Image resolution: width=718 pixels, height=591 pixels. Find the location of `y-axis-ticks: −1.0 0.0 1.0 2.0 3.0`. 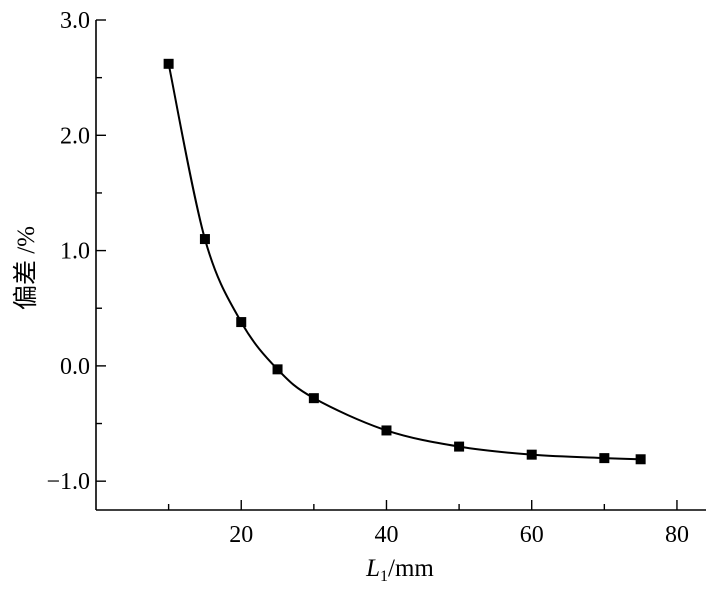

y-axis-ticks: −1.0 0.0 1.0 2.0 3.0 is located at coordinates (76, 251).